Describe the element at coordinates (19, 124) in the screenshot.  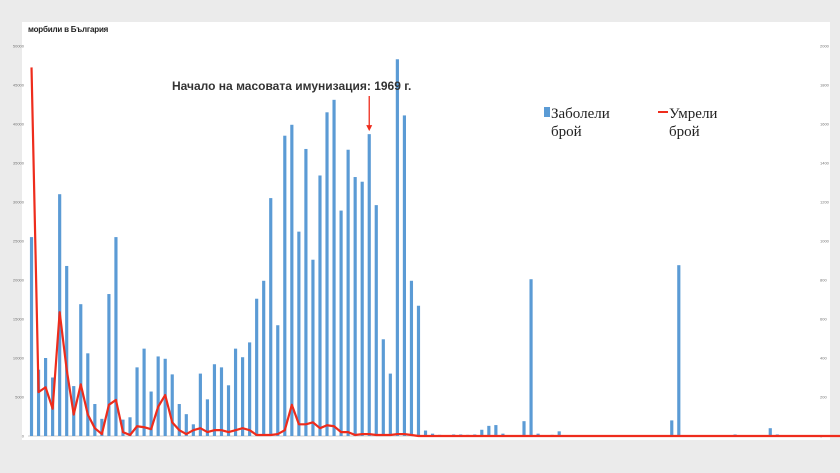
I see `left-tick-label: 40000` at that location.